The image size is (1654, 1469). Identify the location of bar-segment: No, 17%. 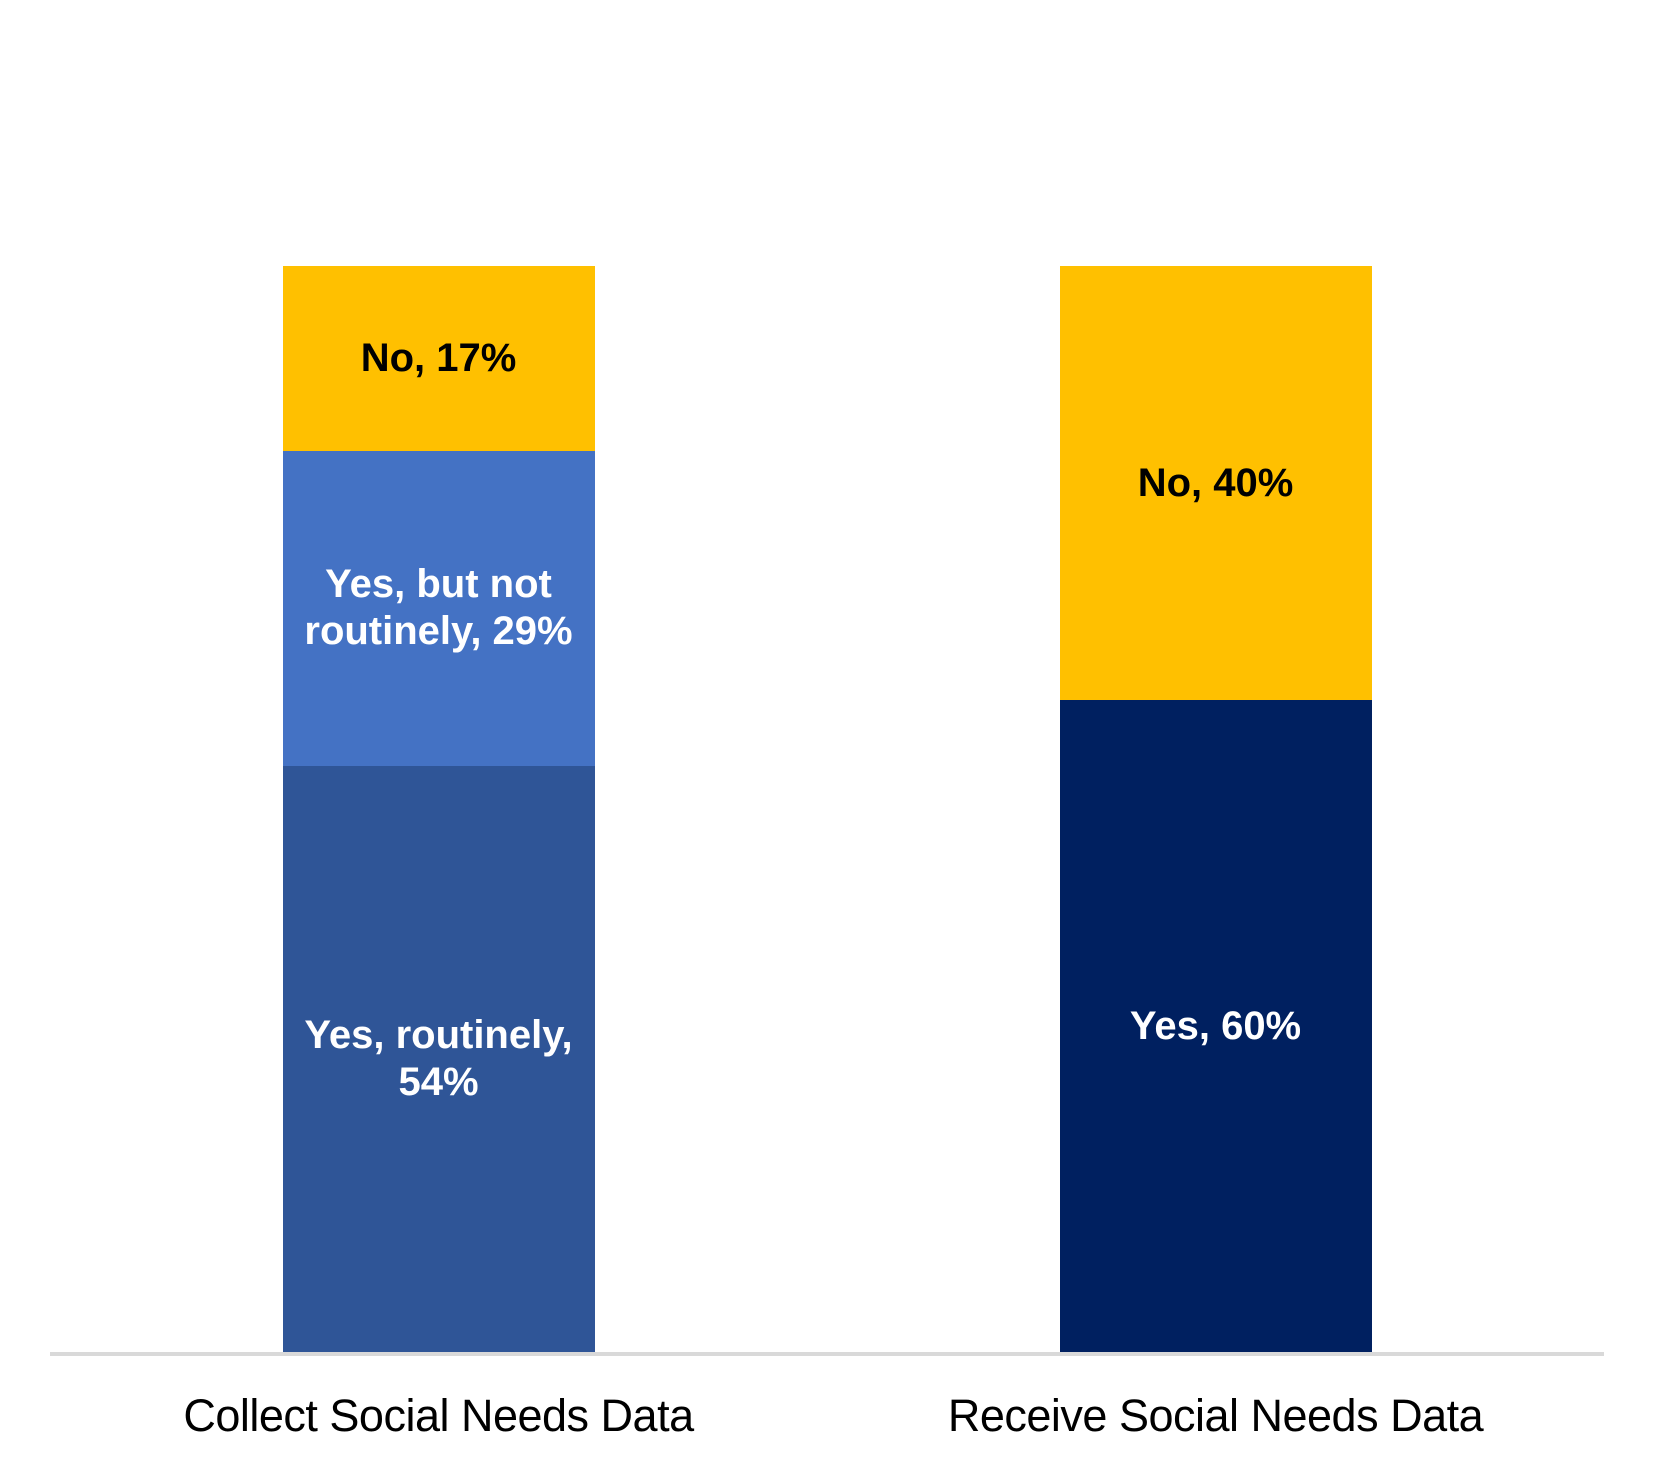
(438, 358).